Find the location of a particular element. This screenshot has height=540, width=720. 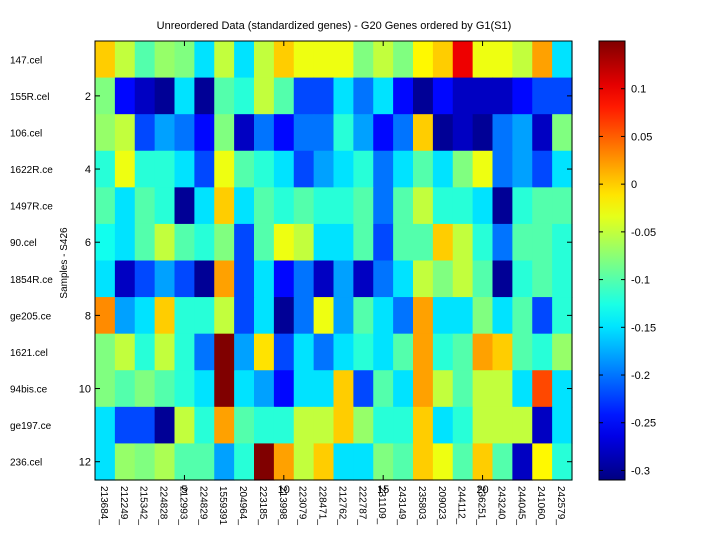

column-label: 244112_ is located at coordinates (461, 505).